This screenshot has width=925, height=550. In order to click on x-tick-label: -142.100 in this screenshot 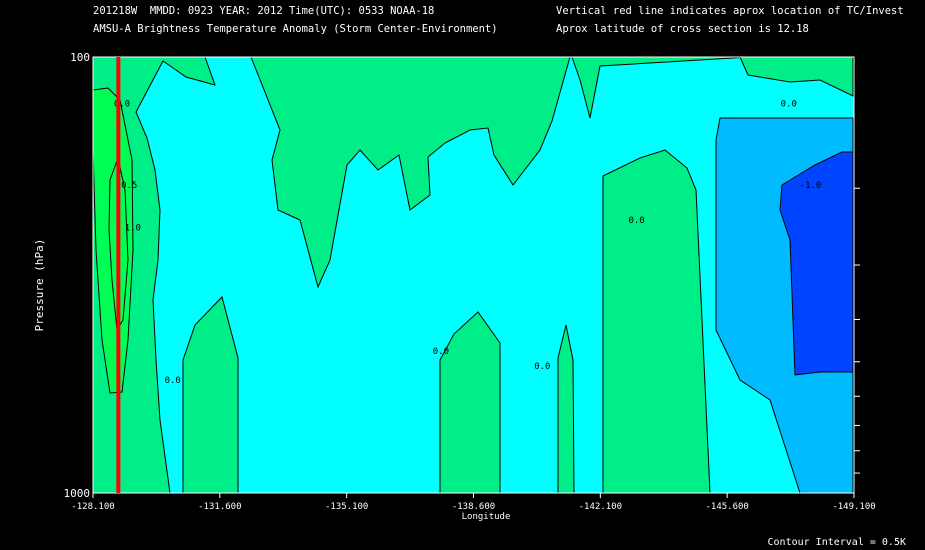, I will do `click(600, 507)`.